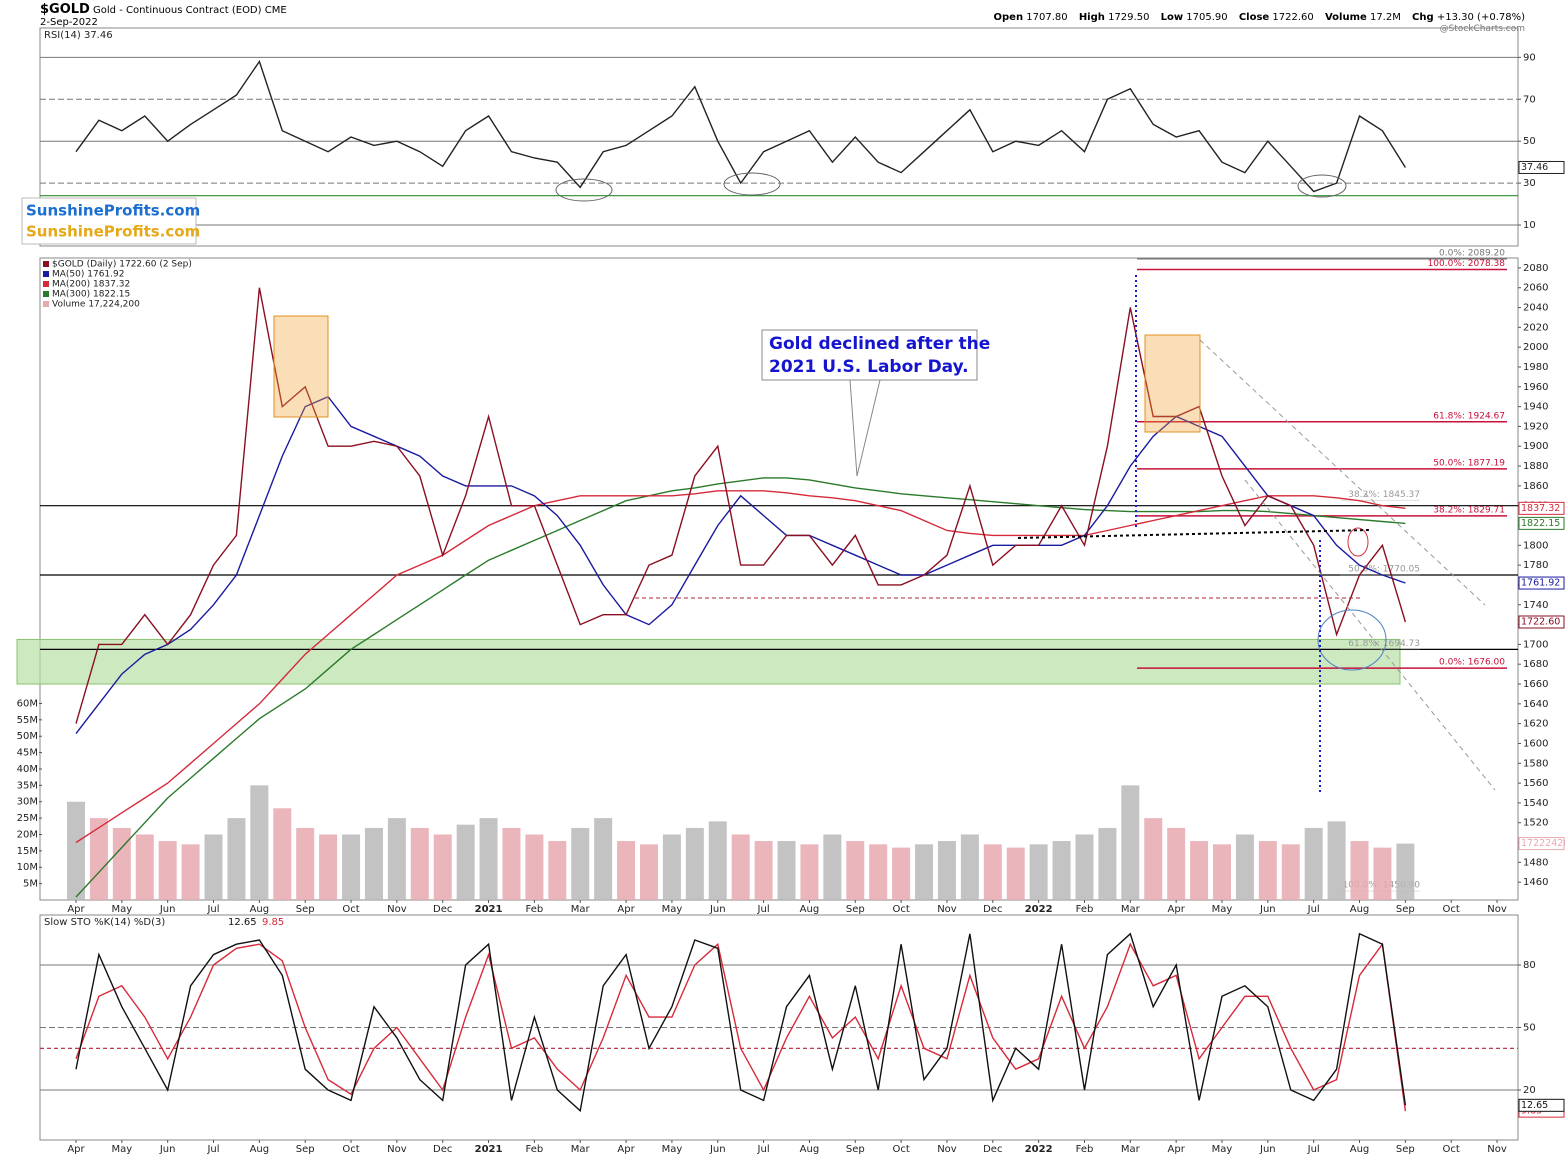 Image resolution: width=1565 pixels, height=1157 pixels. What do you see at coordinates (1472, 663) in the screenshot?
I see `fib-label: 0.0%: 1676.00` at bounding box center [1472, 663].